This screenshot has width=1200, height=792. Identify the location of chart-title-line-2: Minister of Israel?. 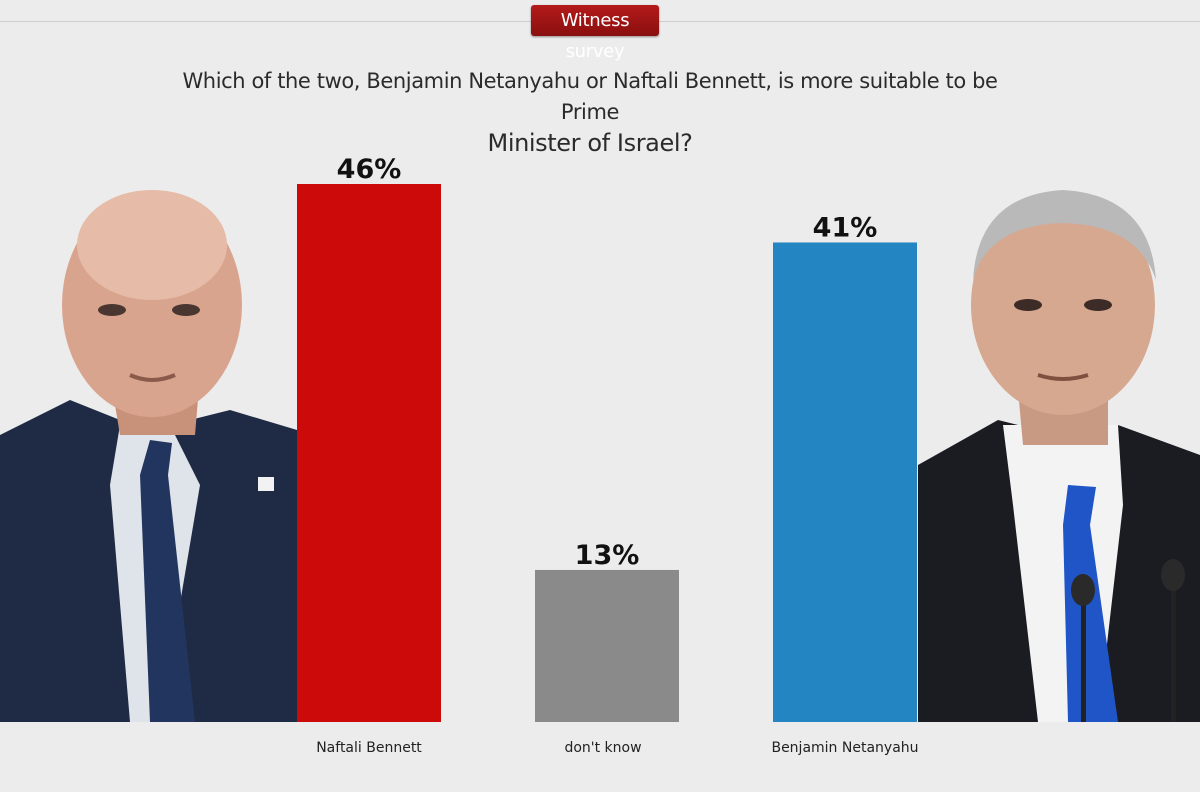
(590, 143).